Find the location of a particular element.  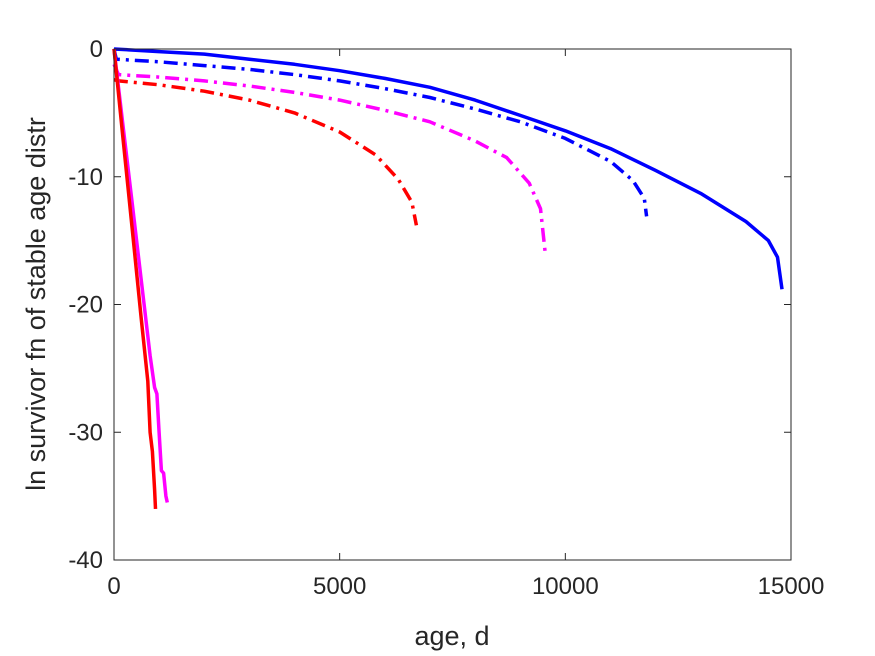

y-tick-label: -30 is located at coordinates (85, 432).